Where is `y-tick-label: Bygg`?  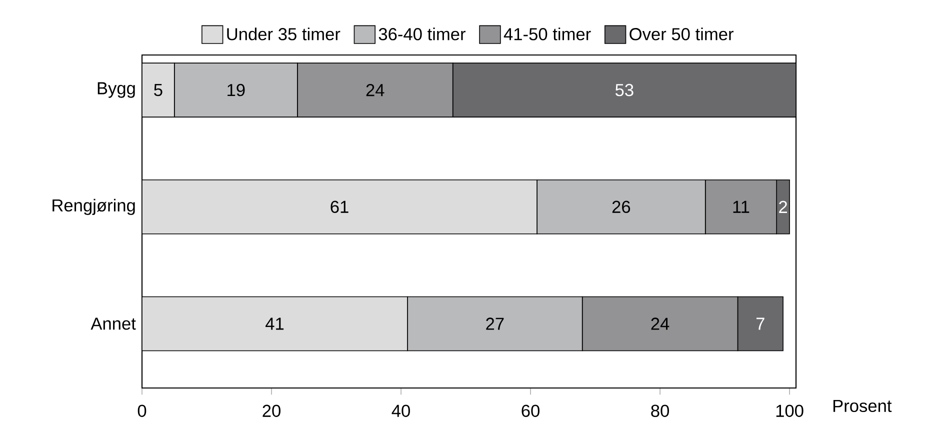 y-tick-label: Bygg is located at coordinates (116, 90).